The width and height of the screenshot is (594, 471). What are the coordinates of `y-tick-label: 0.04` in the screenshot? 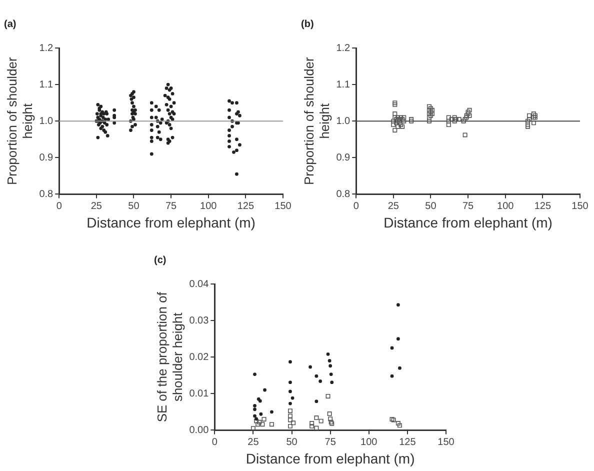 It's located at (199, 284).